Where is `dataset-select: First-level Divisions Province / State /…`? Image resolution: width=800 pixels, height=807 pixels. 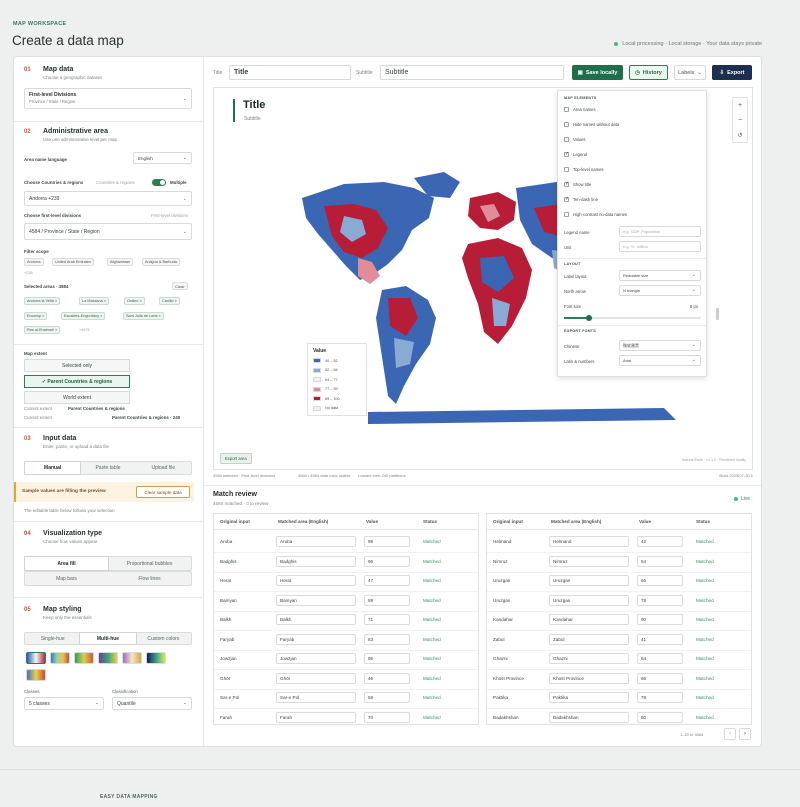 dataset-select: First-level Divisions Province / State /… is located at coordinates (108, 98).